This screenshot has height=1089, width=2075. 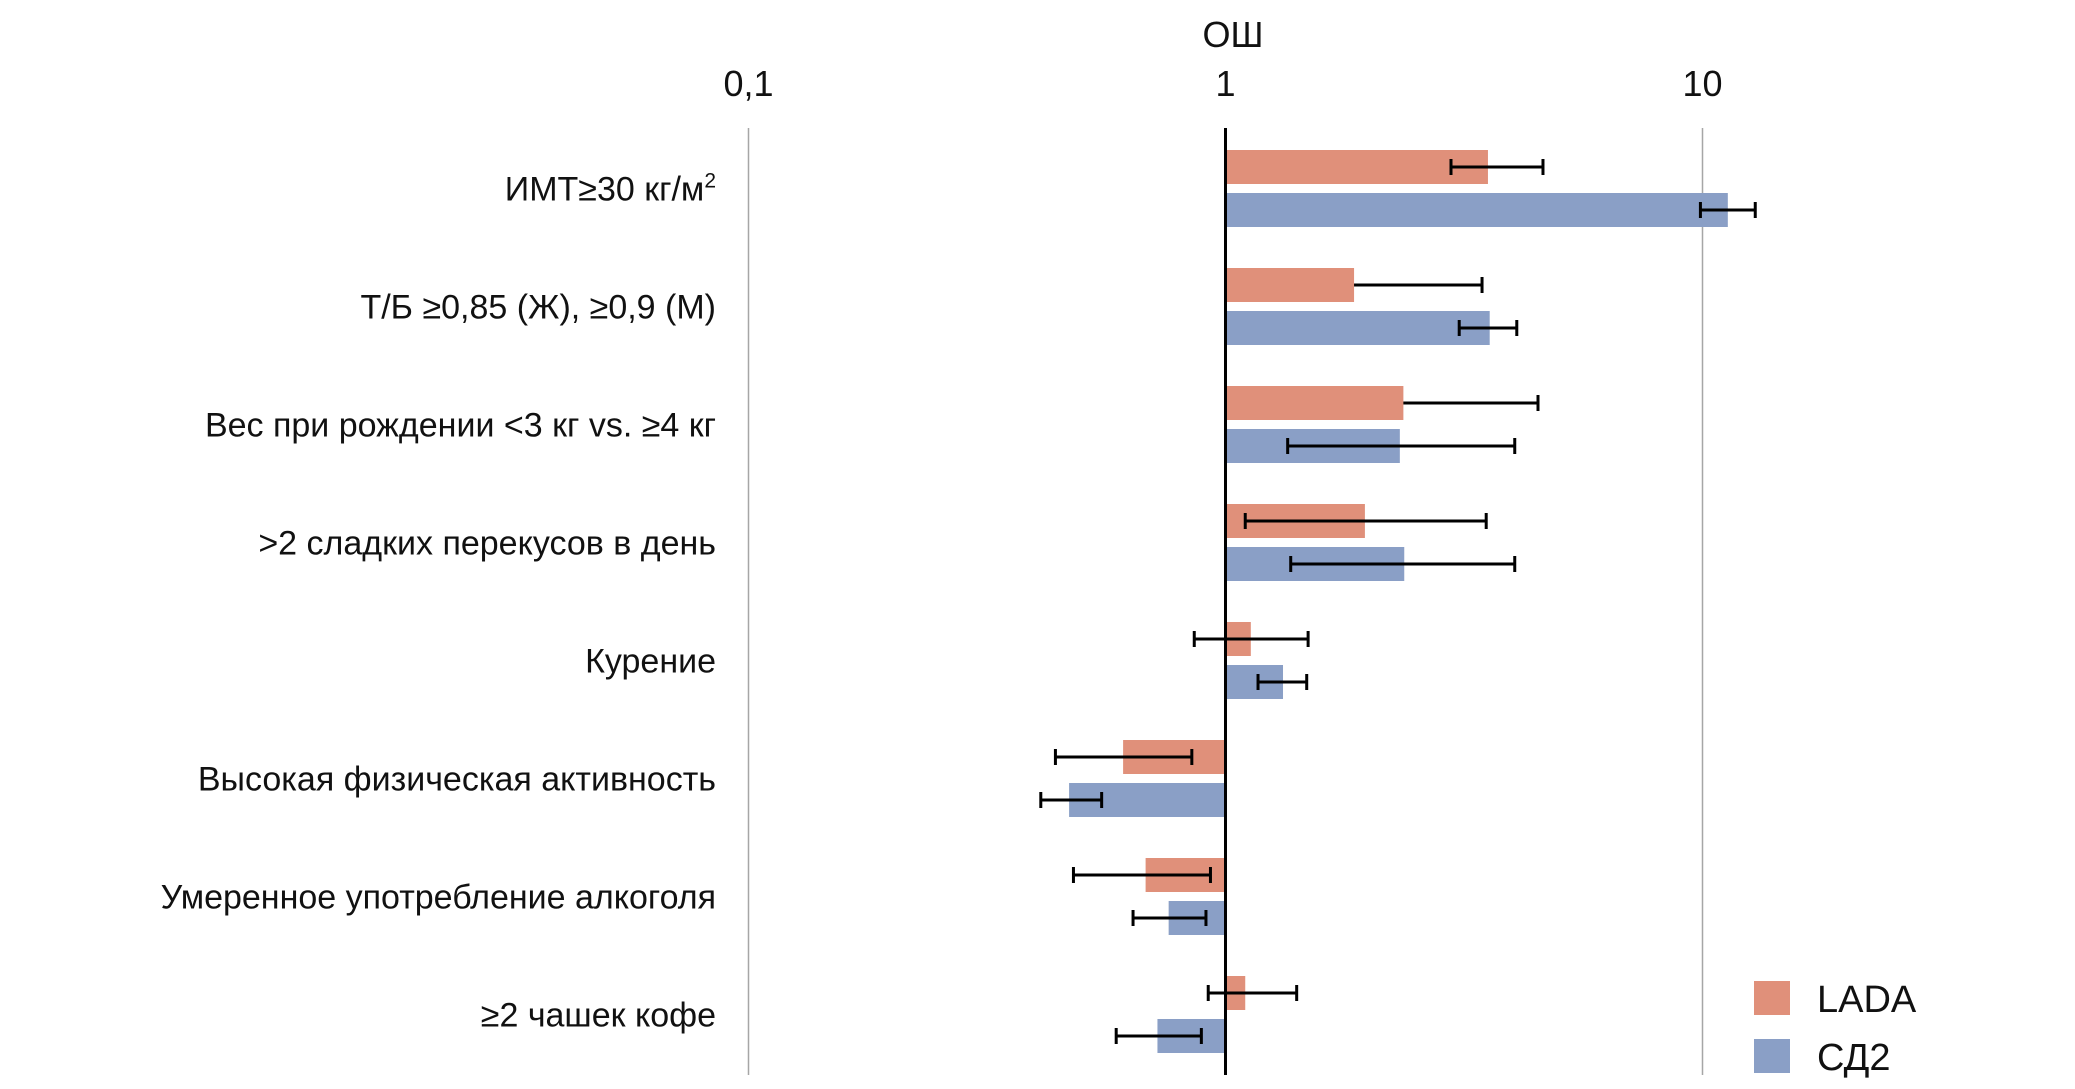 I want to click on category-label: >2 сладких перекусов в день, so click(x=487, y=544).